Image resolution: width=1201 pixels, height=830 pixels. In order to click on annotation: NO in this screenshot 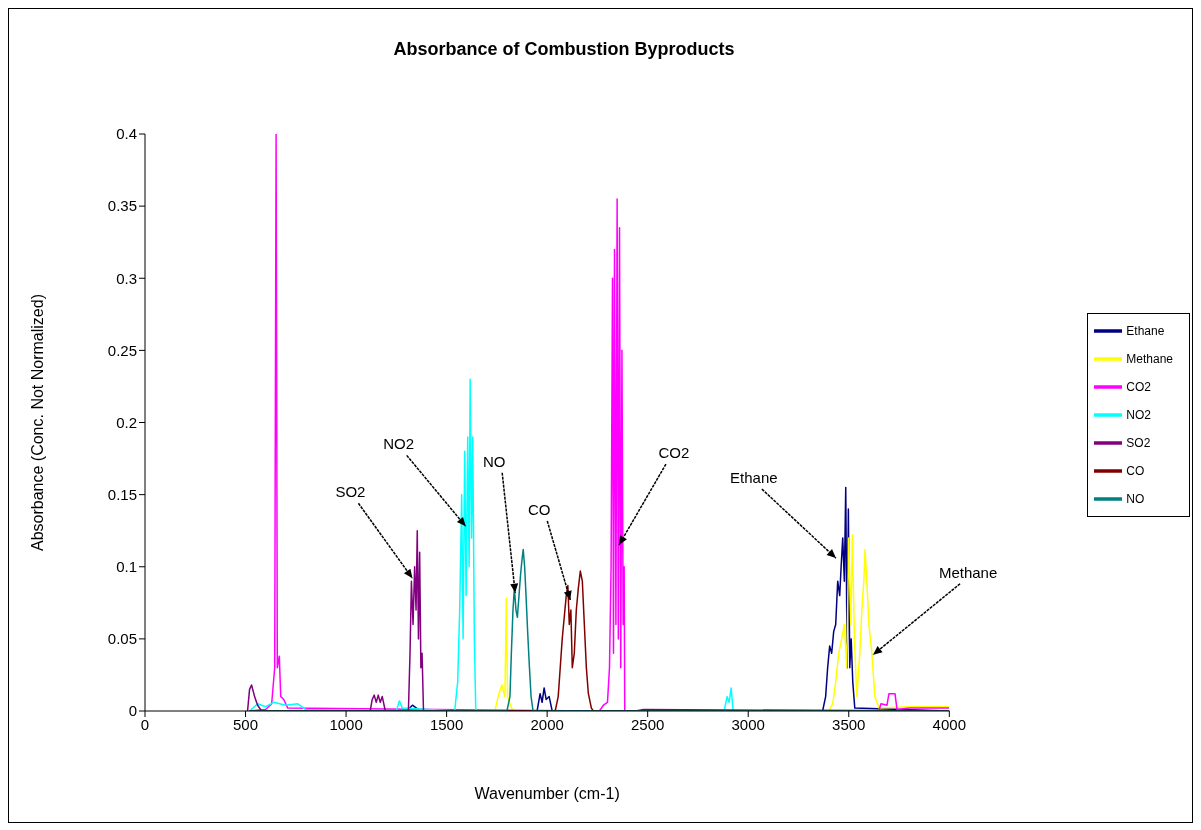, I will do `click(494, 461)`.